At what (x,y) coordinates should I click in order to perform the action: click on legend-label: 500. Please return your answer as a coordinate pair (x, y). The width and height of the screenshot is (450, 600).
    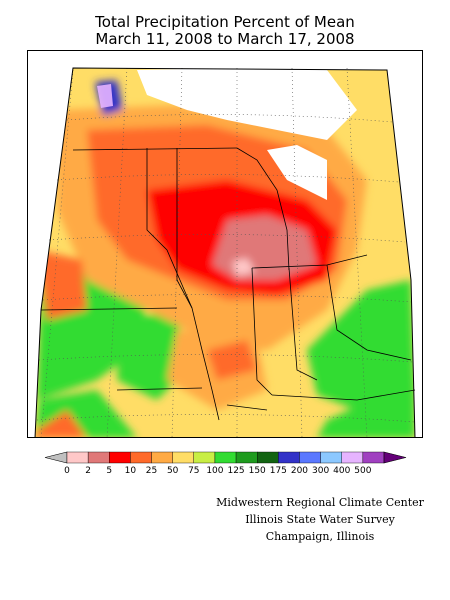
    Looking at the image, I should click on (362, 471).